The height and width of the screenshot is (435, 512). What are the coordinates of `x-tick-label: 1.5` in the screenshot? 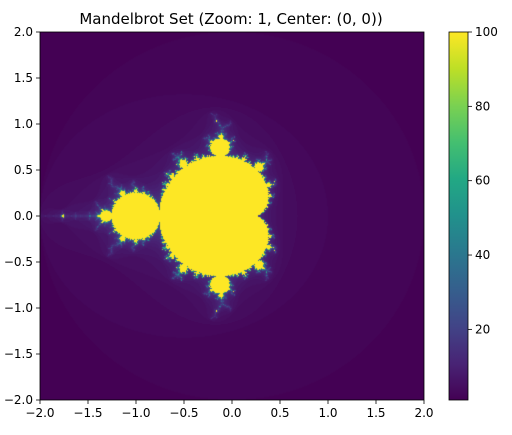 It's located at (375, 413).